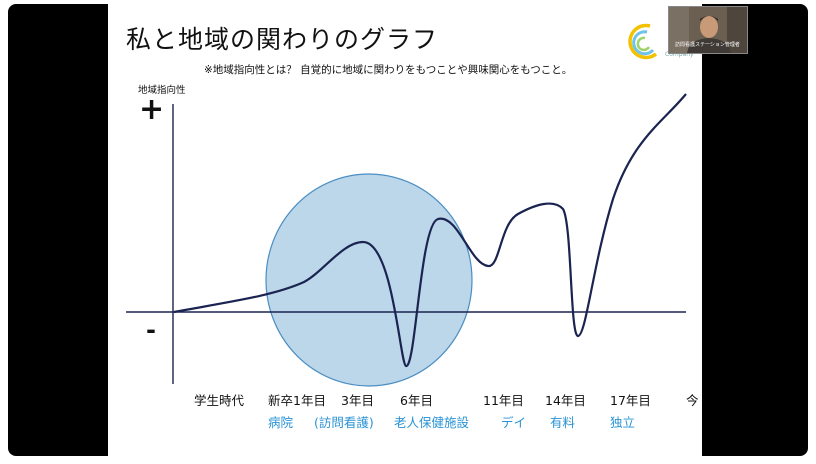 This screenshot has height=464, width=816. I want to click on sublabel-paid-home: 有料, so click(563, 422).